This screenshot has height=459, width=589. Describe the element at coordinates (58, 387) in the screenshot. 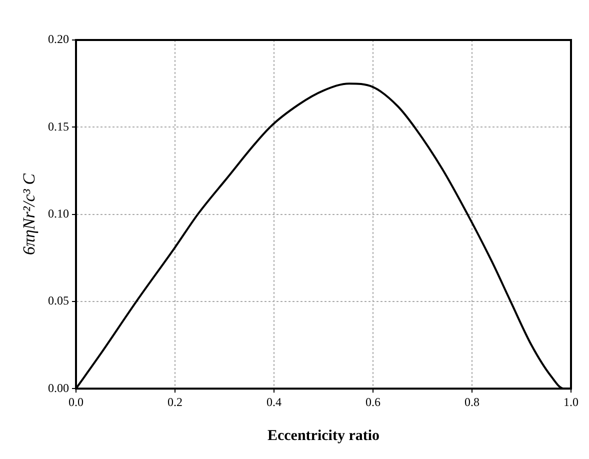

I see `y-tick-label: 0.00` at that location.